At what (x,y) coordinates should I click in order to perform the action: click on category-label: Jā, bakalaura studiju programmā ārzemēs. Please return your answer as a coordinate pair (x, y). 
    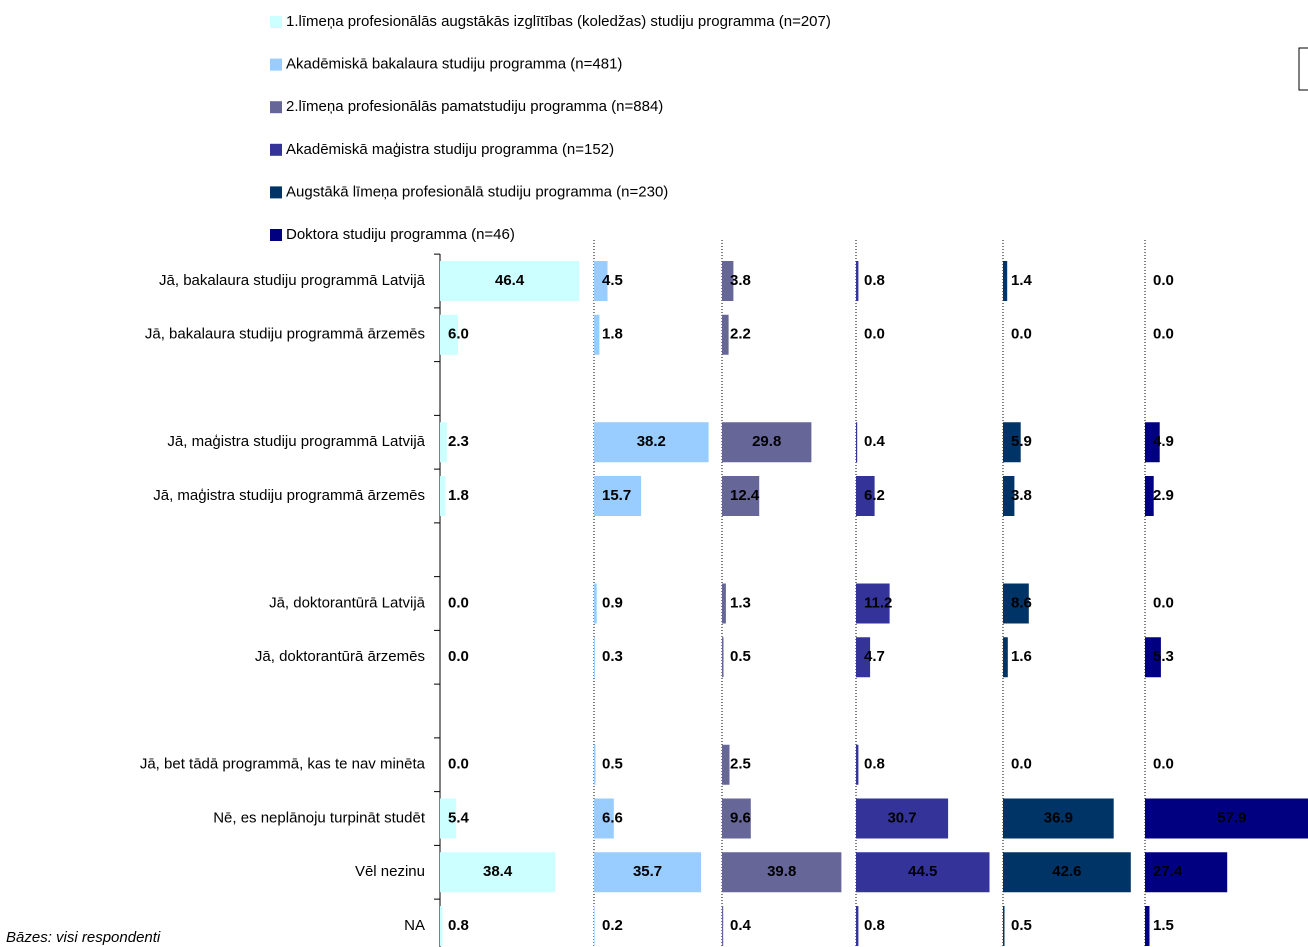
    Looking at the image, I should click on (285, 334).